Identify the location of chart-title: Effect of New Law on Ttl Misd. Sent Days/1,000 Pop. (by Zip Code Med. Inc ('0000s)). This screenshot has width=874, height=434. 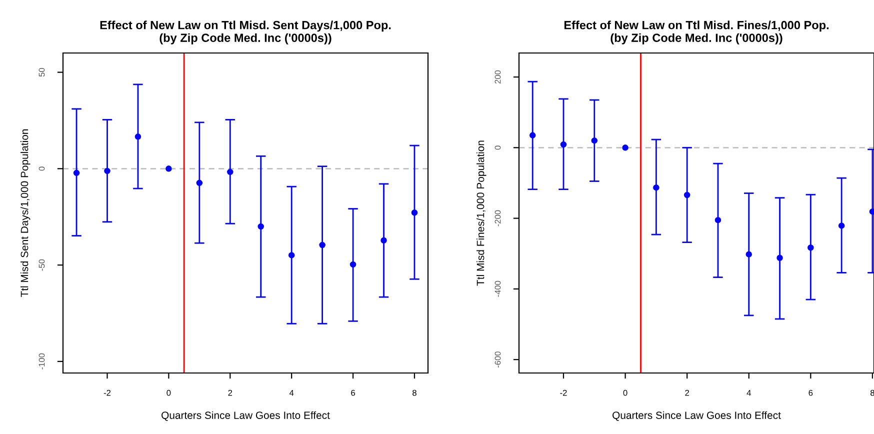
(245, 32).